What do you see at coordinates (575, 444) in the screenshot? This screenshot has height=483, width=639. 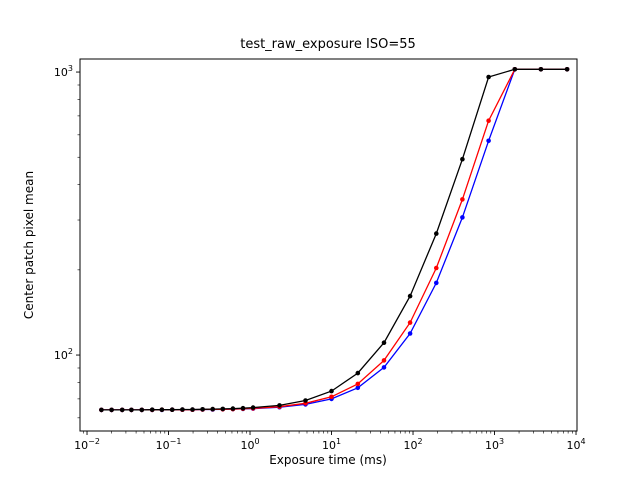 I see `x-tick-label: 10⁴` at bounding box center [575, 444].